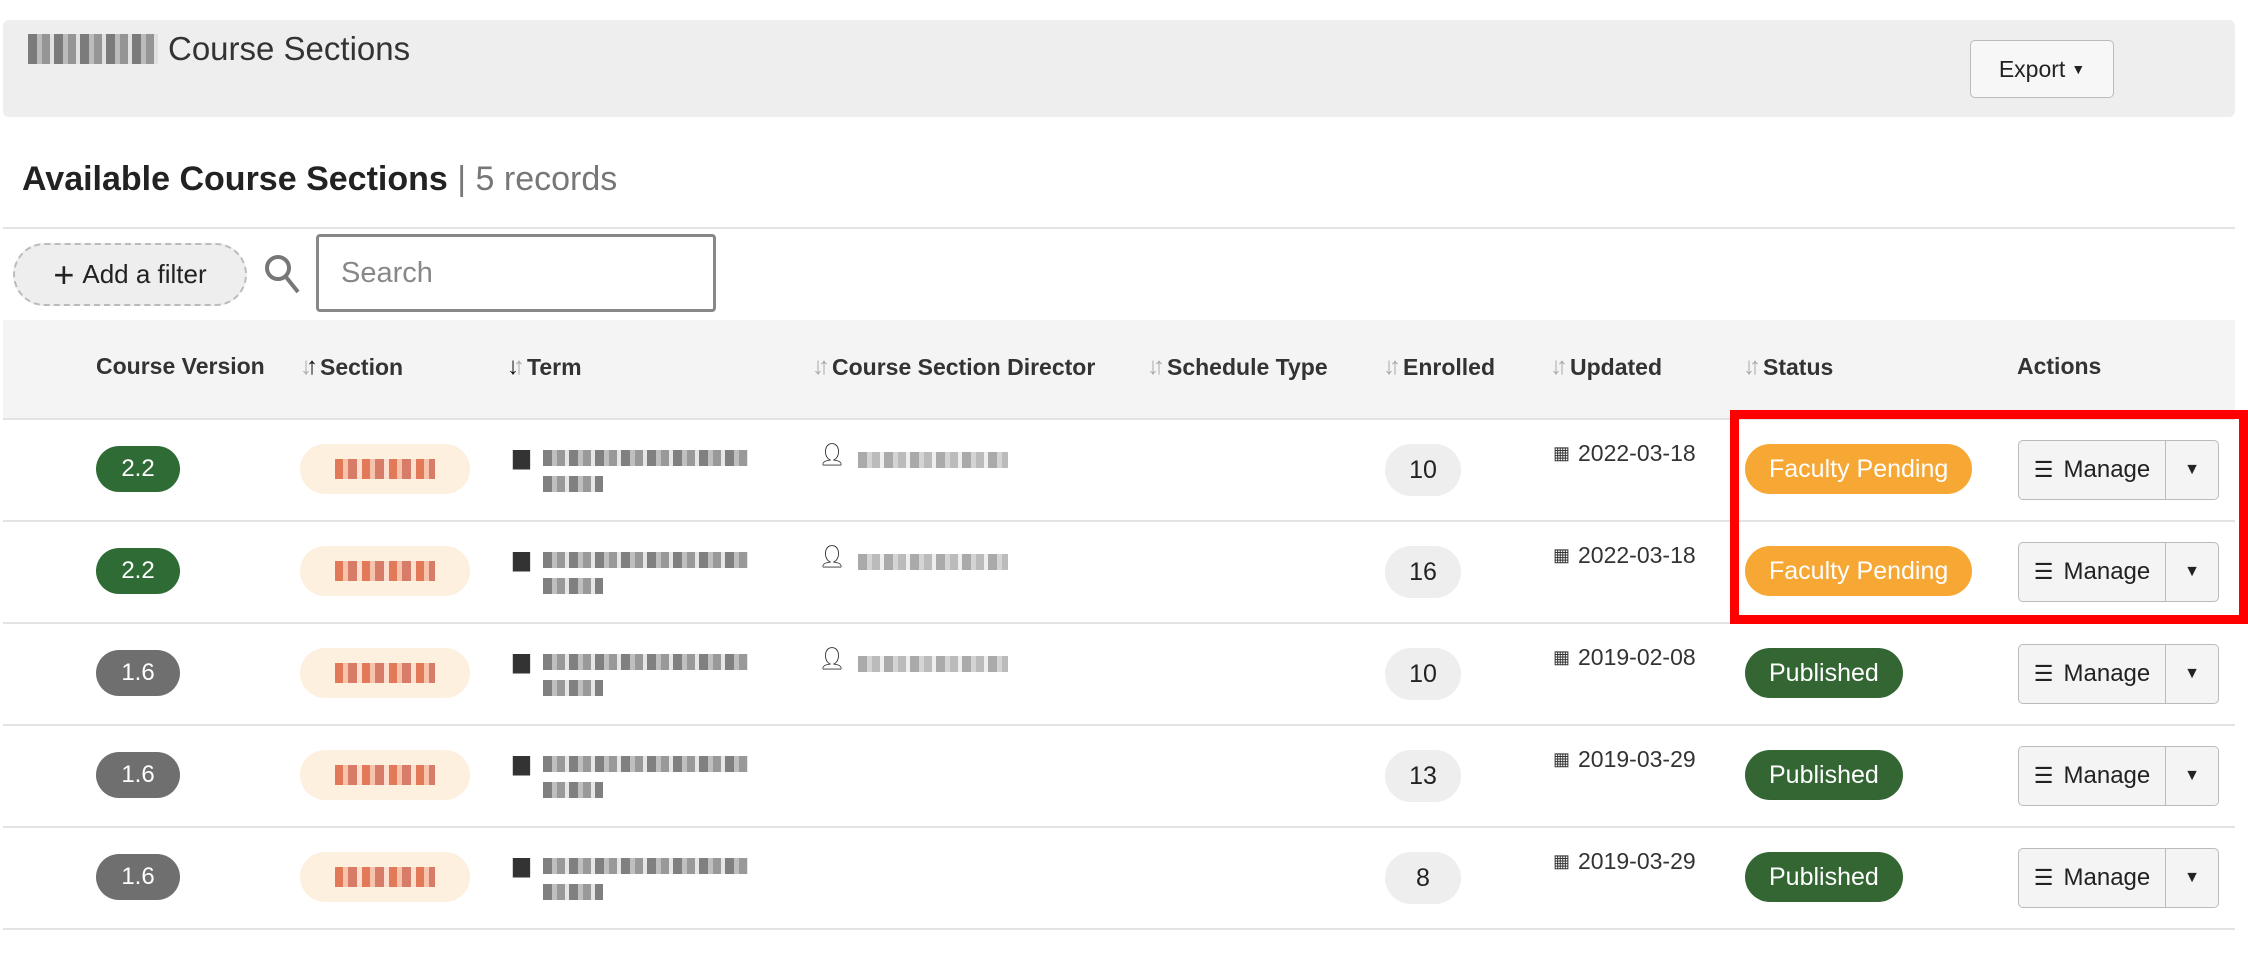  I want to click on date-text: 2019-02-08, so click(1637, 657).